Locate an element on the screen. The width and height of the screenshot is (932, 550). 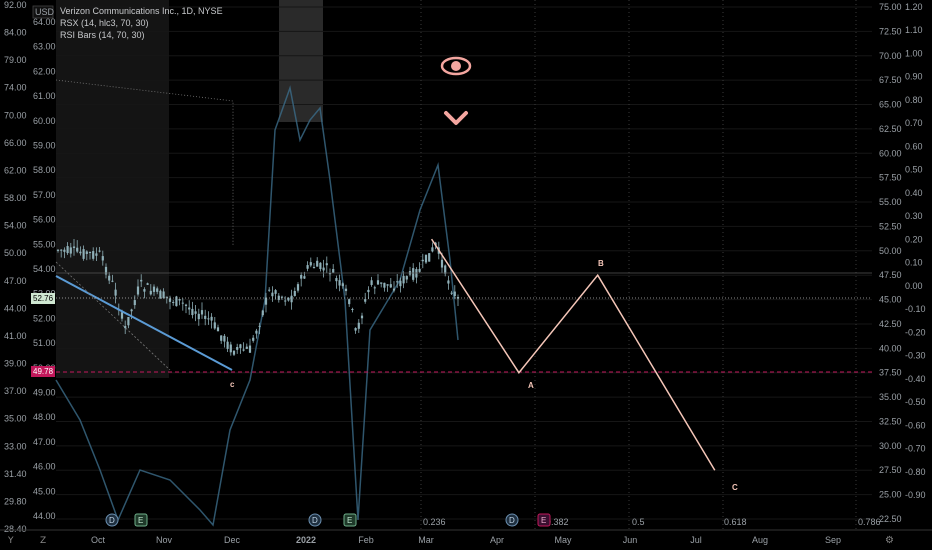
y-tick-label: 37.00 is located at coordinates (15, 391).